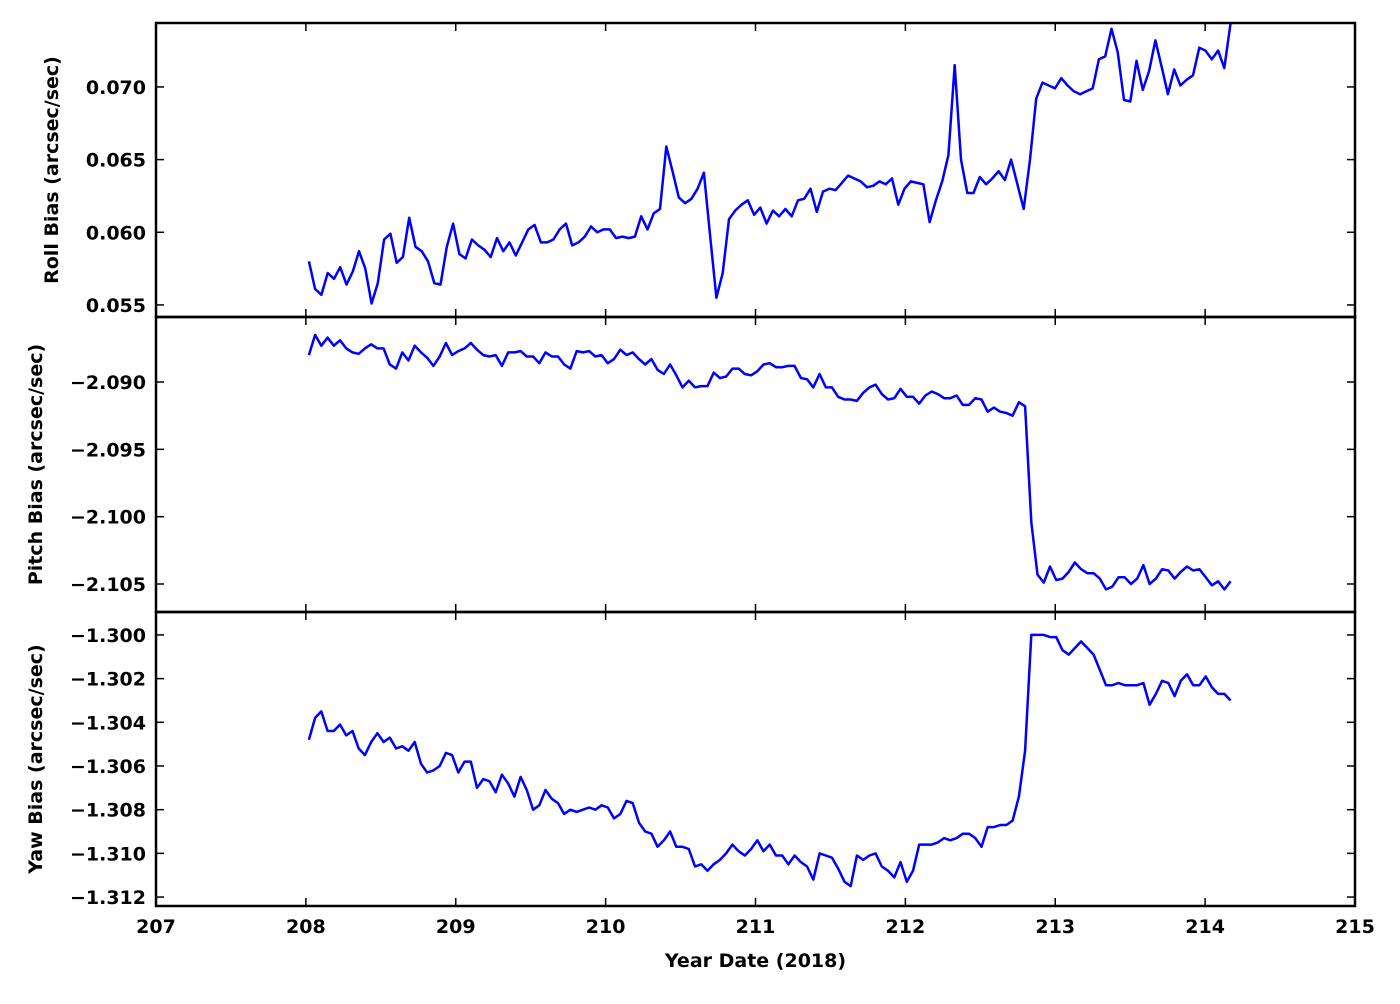 The image size is (1400, 1004). Describe the element at coordinates (108, 811) in the screenshot. I see `y-tick-label: −1.308` at that location.